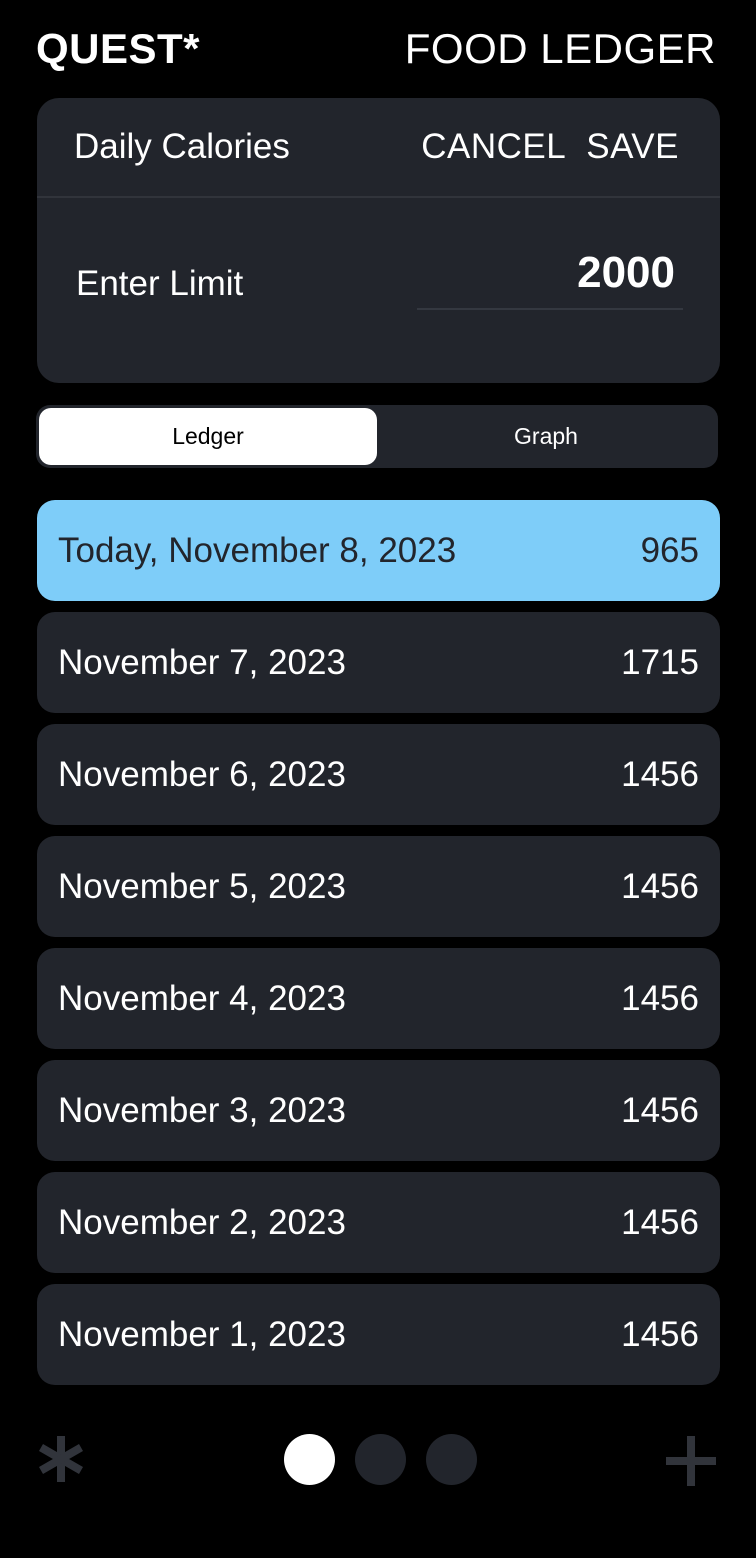 This screenshot has width=756, height=1558. Describe the element at coordinates (494, 146) in the screenshot. I see `cancel-button: CANCEL` at that location.